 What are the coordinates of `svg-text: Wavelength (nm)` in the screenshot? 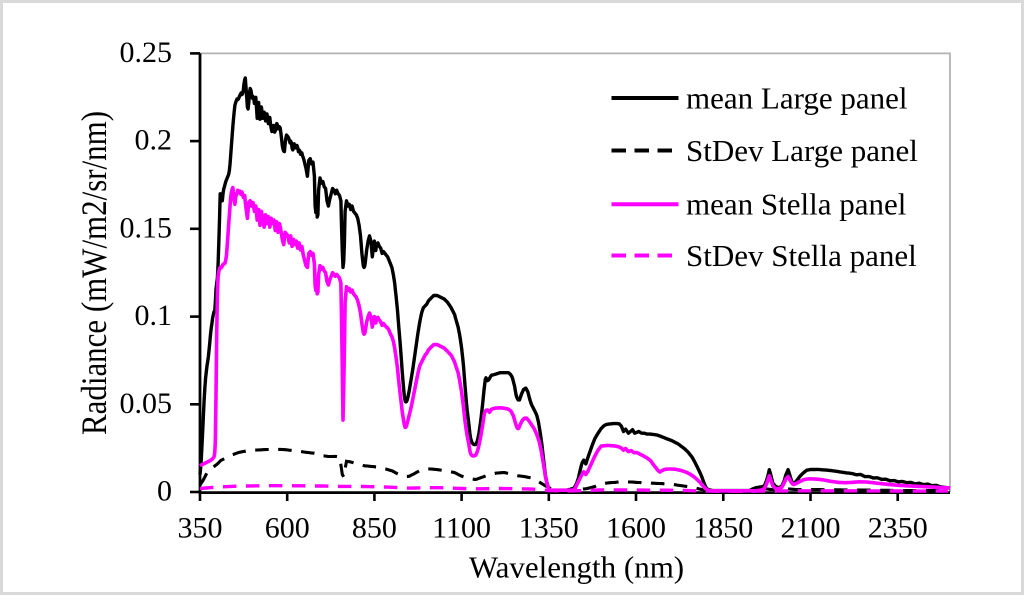 It's located at (576, 567).